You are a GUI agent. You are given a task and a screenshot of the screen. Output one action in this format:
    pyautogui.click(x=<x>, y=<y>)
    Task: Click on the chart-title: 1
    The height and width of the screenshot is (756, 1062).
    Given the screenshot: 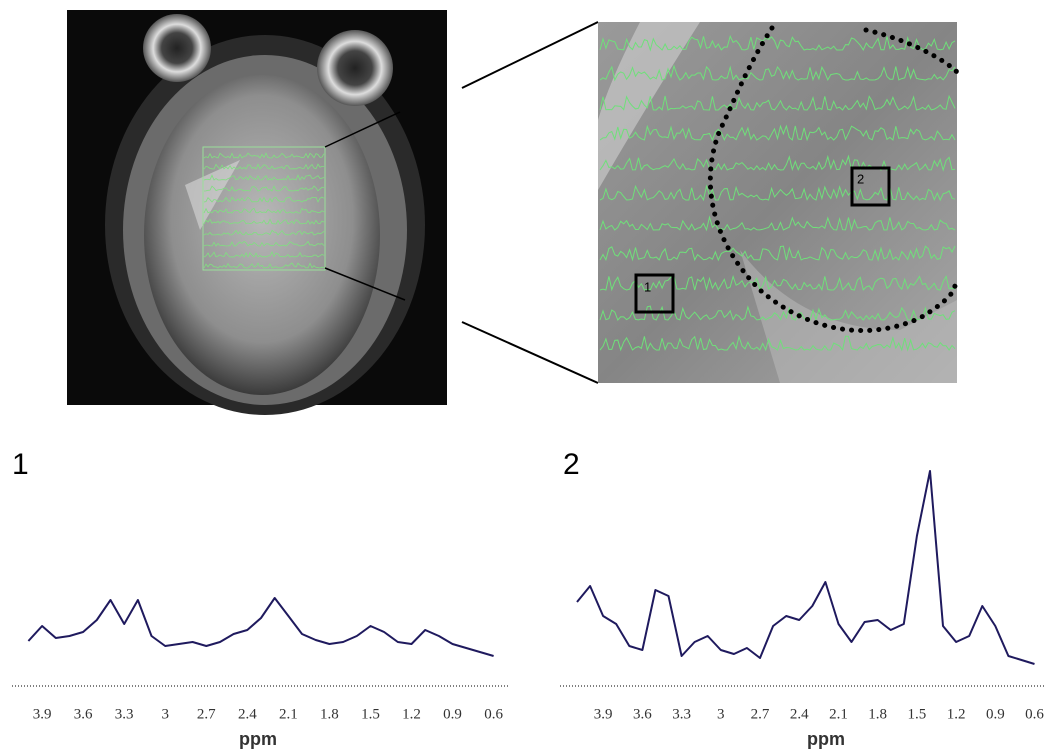 What is the action you would take?
    pyautogui.click(x=20, y=464)
    